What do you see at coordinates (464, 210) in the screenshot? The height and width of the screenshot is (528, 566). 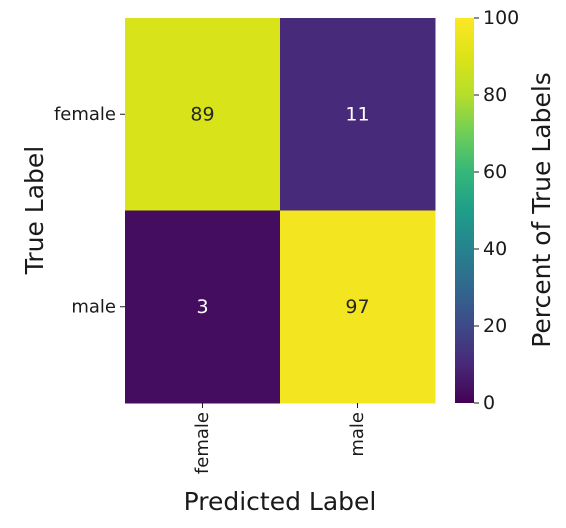 I see `colorbar` at bounding box center [464, 210].